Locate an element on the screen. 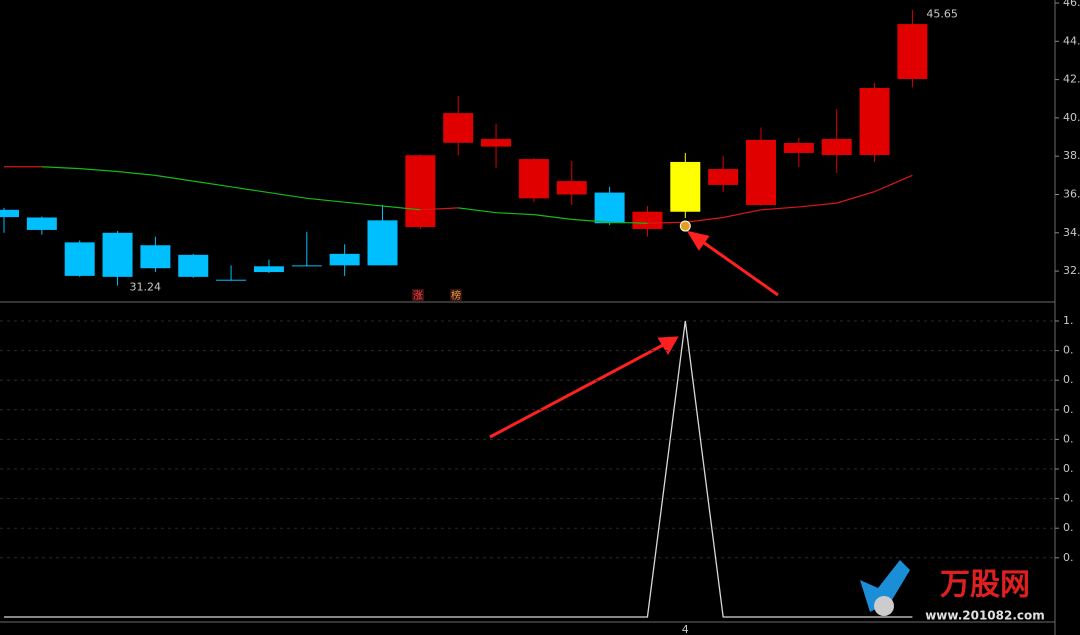 The width and height of the screenshot is (1080, 635). watermark-name: 万股网 is located at coordinates (985, 585).